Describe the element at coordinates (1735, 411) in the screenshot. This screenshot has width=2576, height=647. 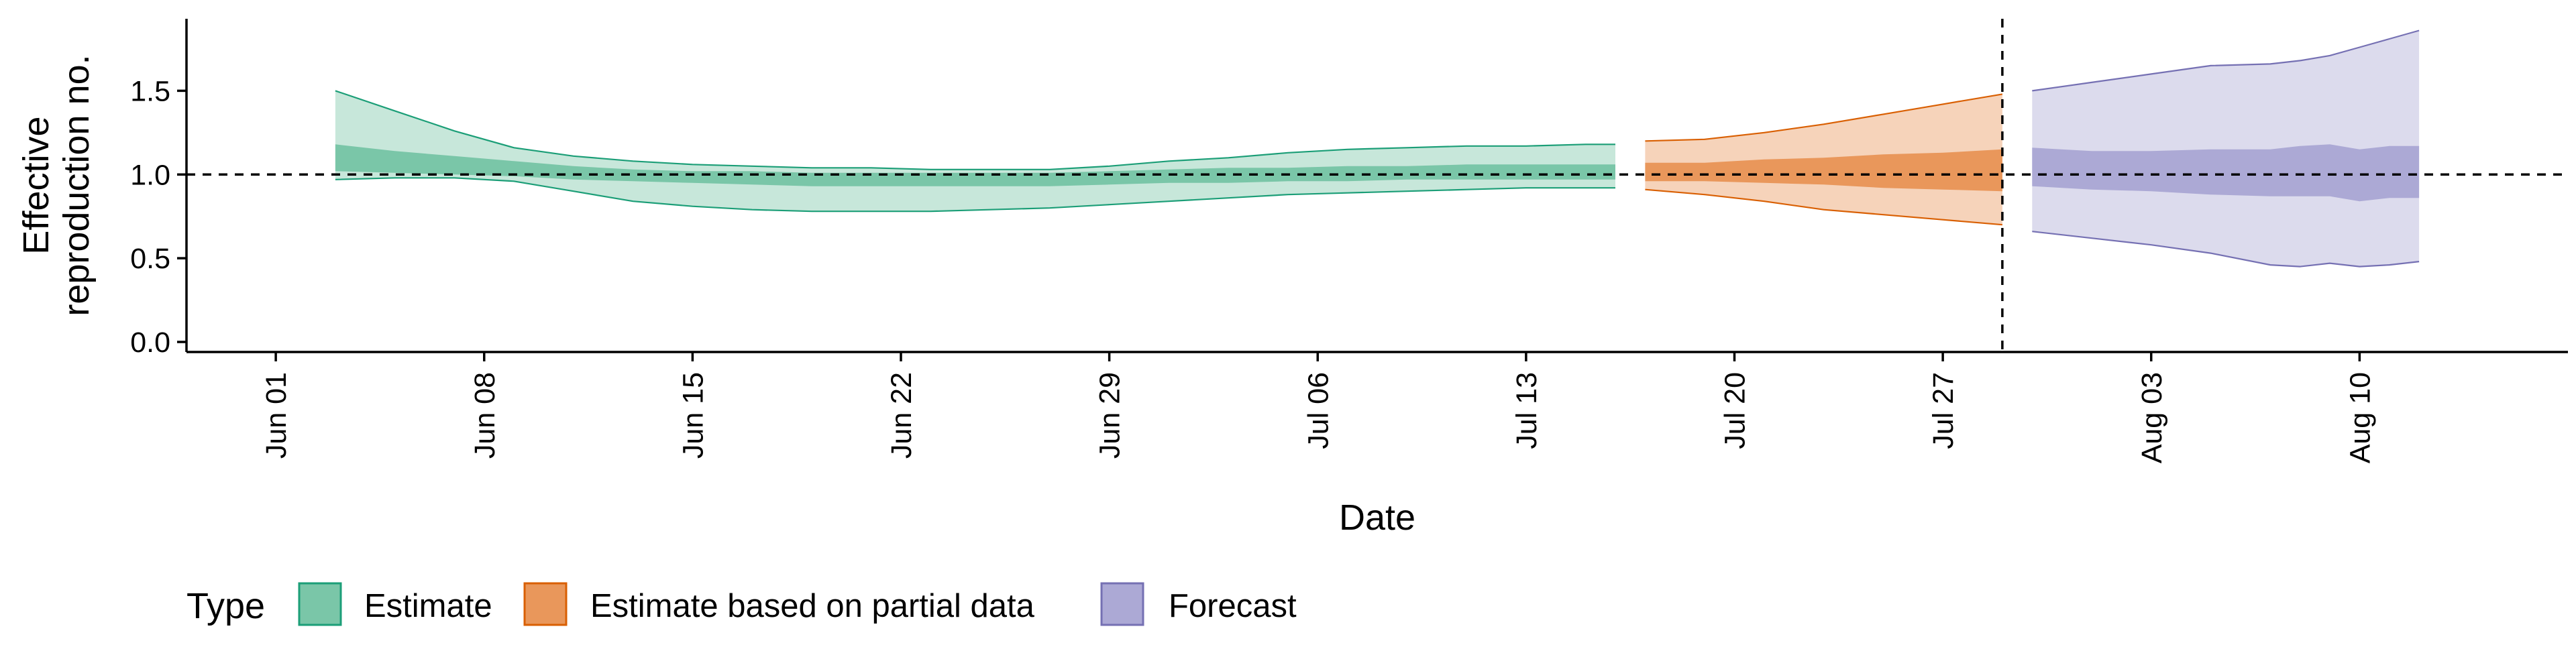
I see `x-tick-label: Jul 20` at that location.